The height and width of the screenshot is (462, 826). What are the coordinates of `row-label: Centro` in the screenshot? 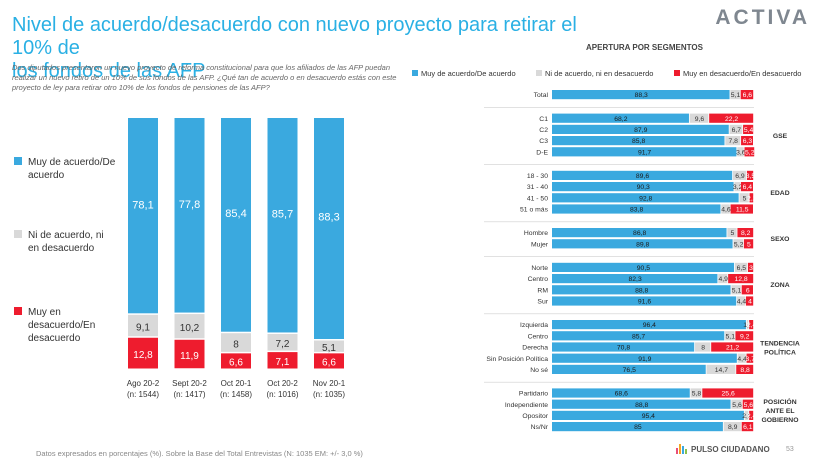 It's located at (538, 279).